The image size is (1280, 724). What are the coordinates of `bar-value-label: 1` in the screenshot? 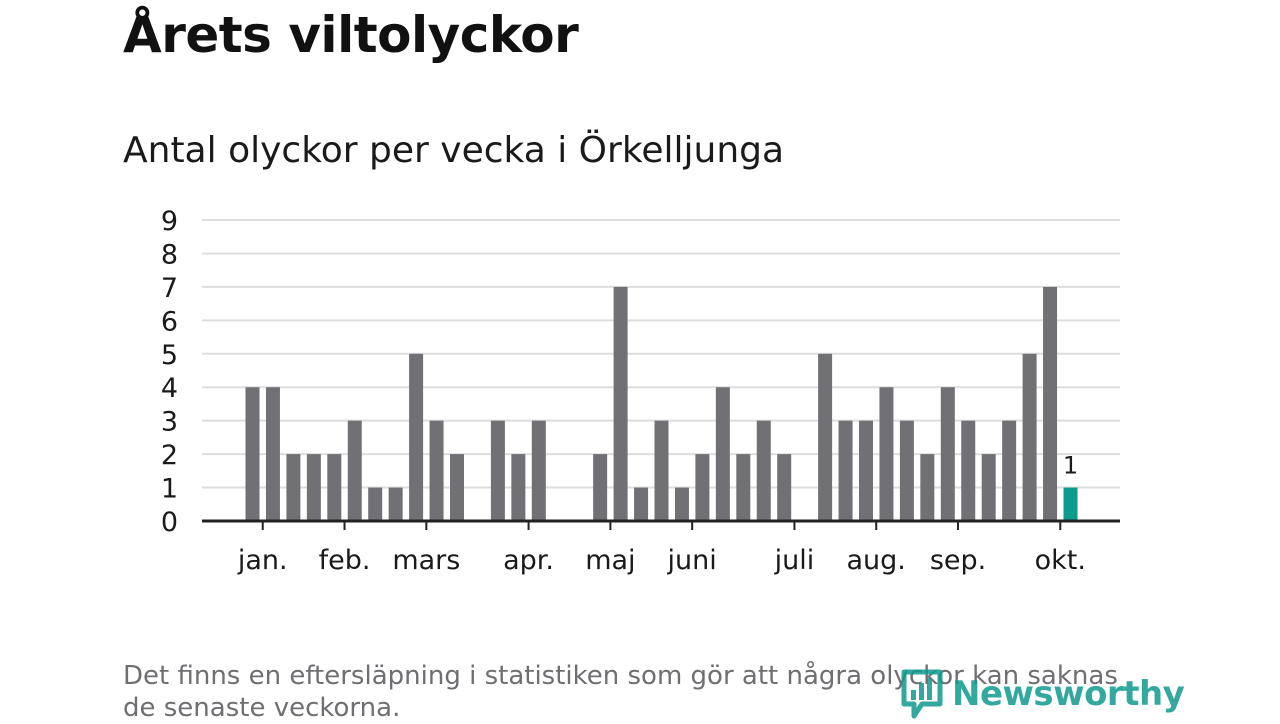 It's located at (1070, 466).